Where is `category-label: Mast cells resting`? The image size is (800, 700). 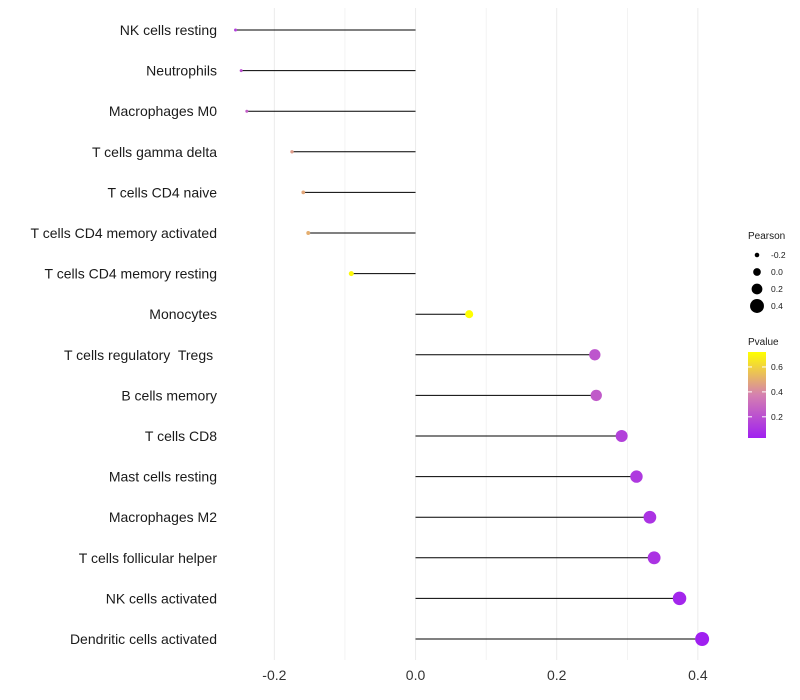
category-label: Mast cells resting is located at coordinates (163, 477).